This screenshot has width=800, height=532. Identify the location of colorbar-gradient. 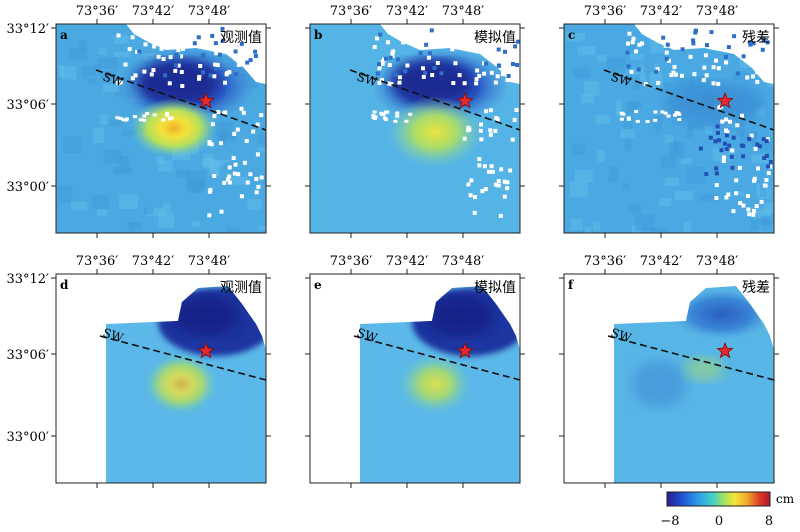
(718, 499).